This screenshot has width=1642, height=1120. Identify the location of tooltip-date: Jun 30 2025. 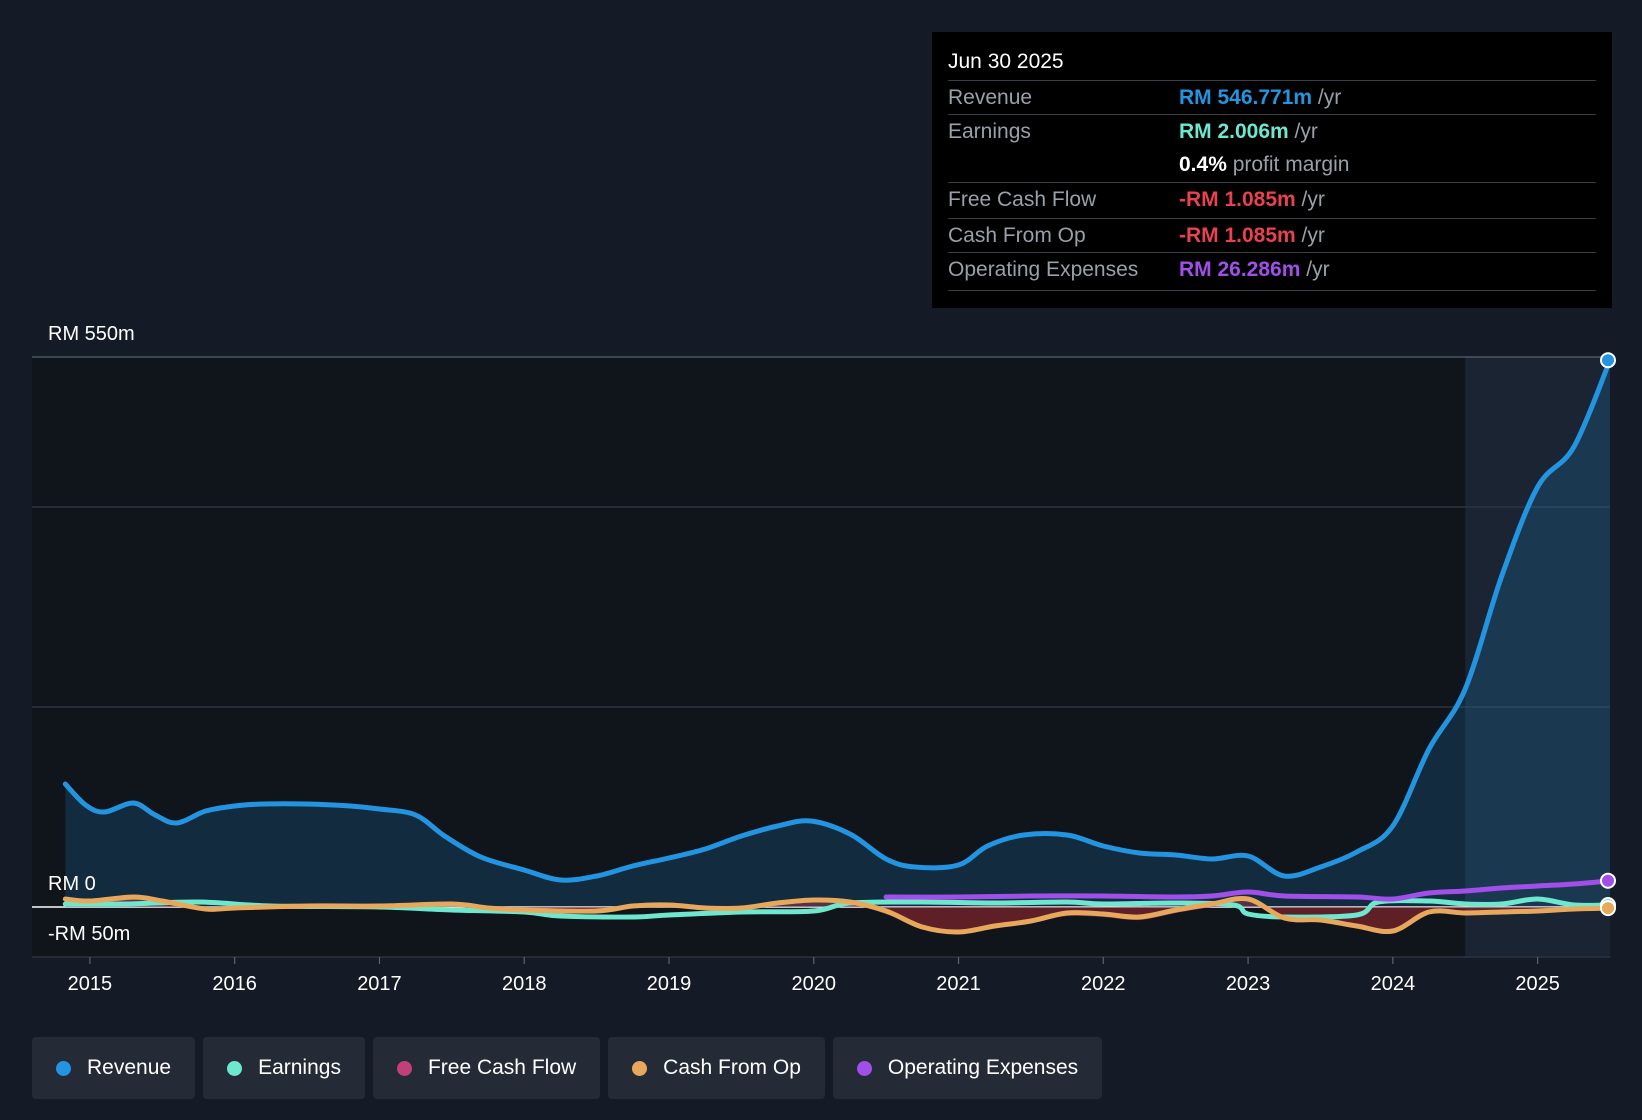
(1006, 61).